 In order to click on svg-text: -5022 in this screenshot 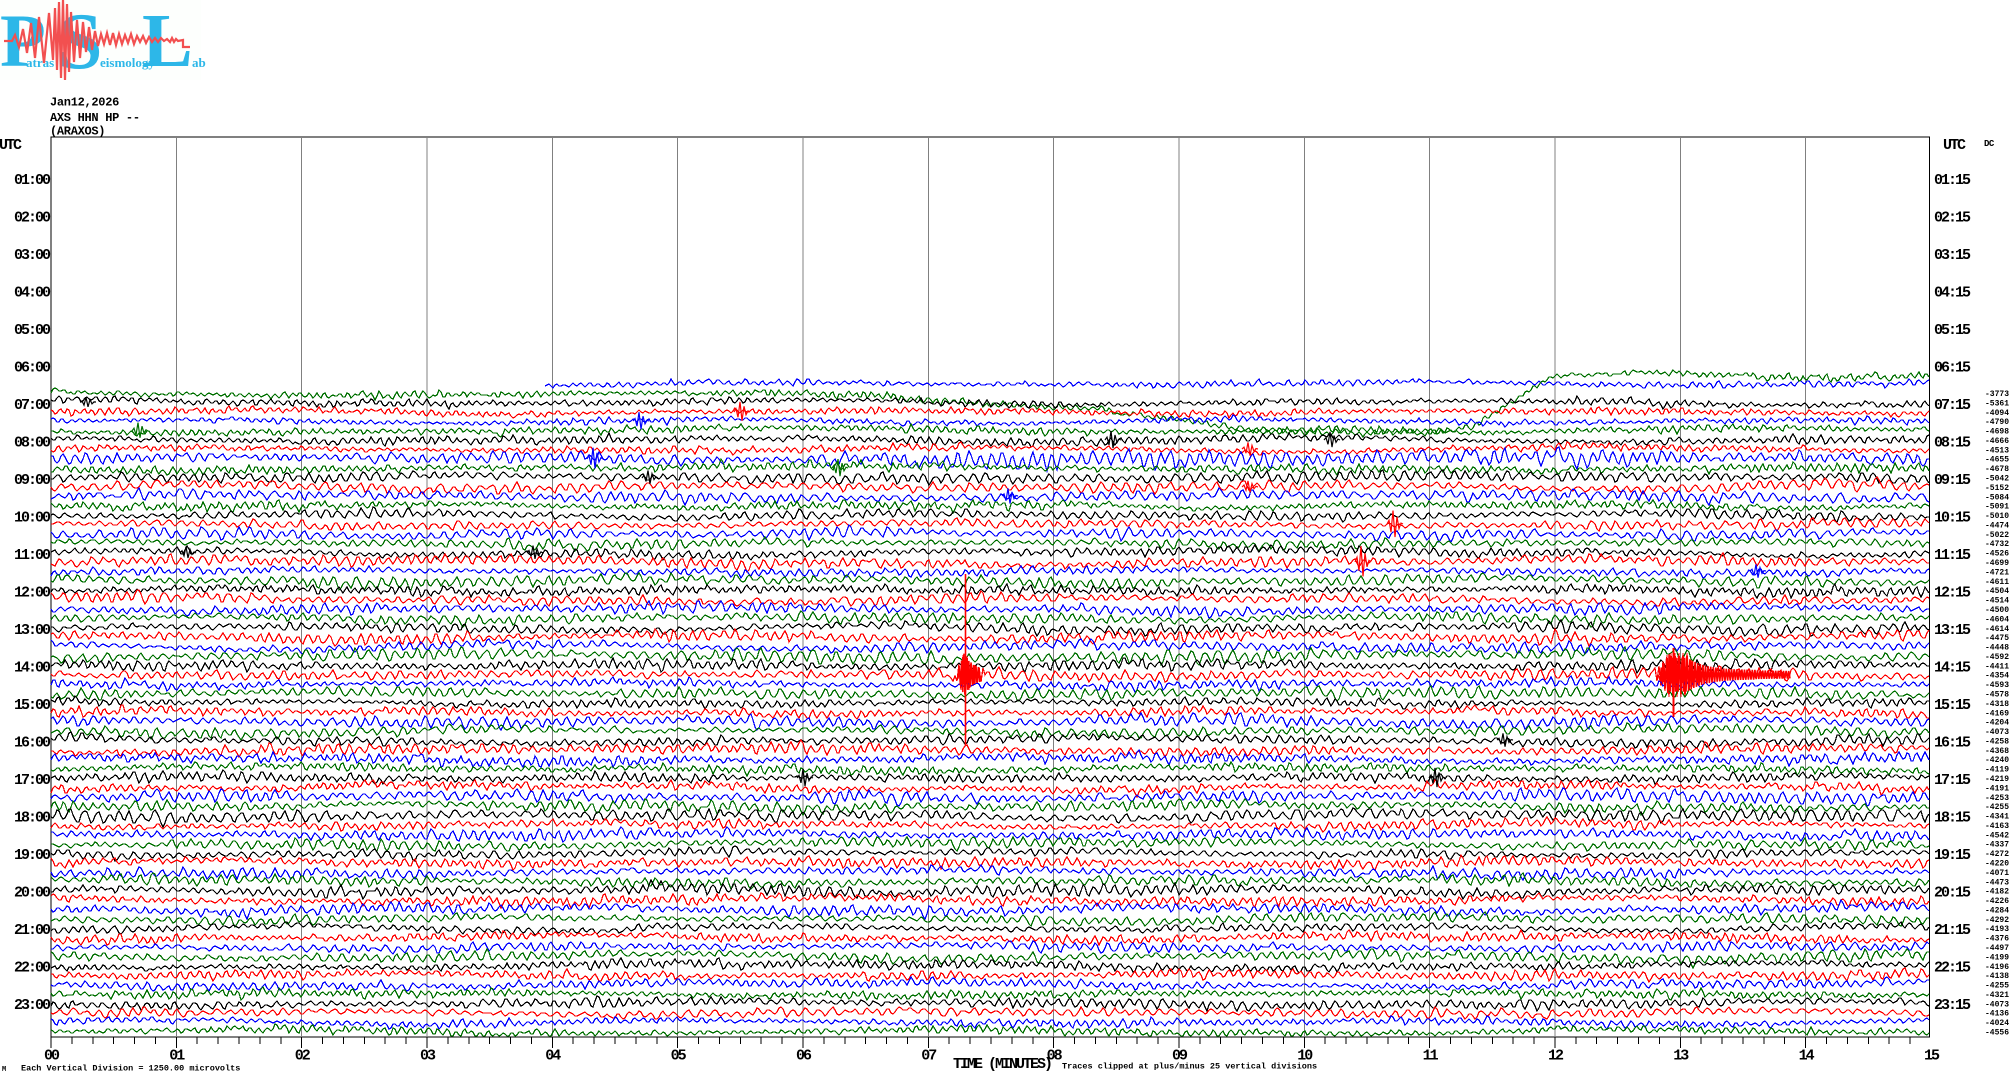, I will do `click(1997, 535)`.